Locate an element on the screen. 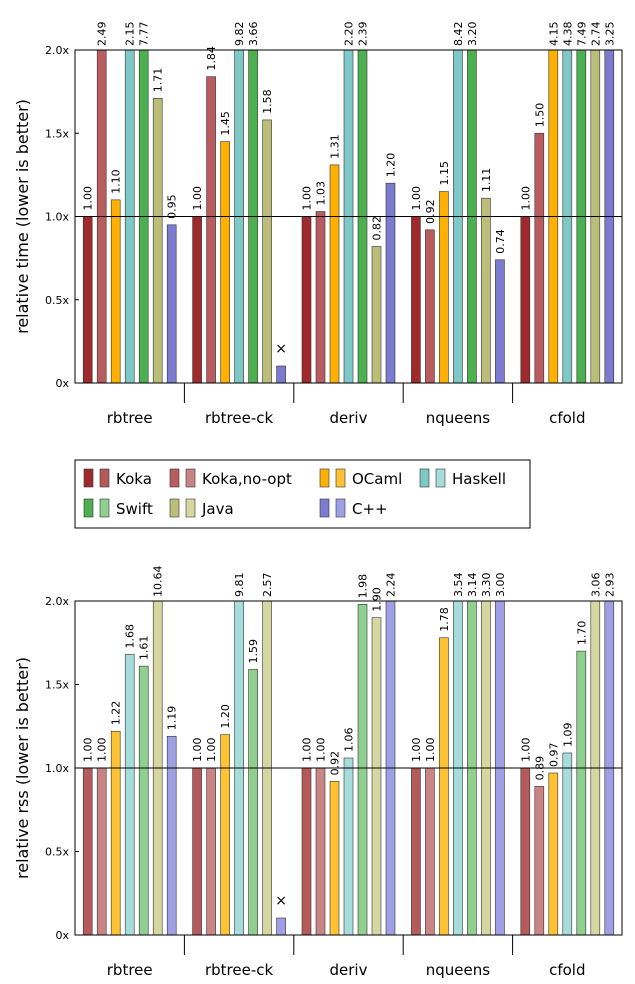 The width and height of the screenshot is (635, 984). value-label: 4.15 is located at coordinates (553, 34).